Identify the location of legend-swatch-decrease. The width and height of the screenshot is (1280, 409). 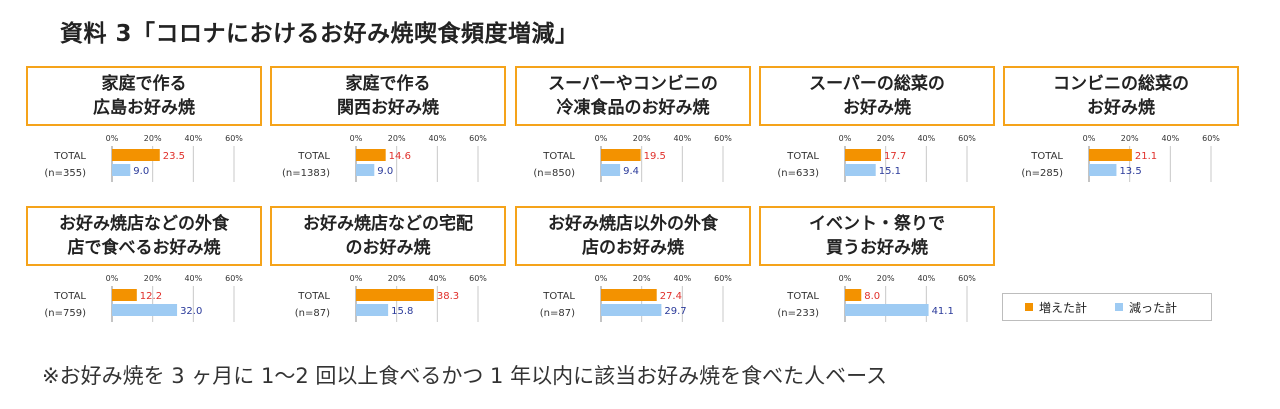
(1119, 307).